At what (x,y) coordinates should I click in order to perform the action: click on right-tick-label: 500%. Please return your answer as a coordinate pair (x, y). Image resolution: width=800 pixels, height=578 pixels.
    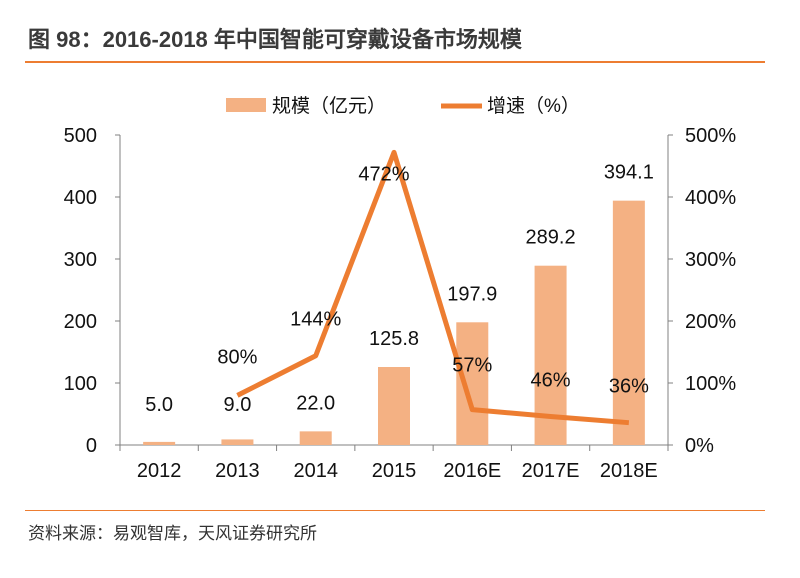
    Looking at the image, I should click on (710, 136).